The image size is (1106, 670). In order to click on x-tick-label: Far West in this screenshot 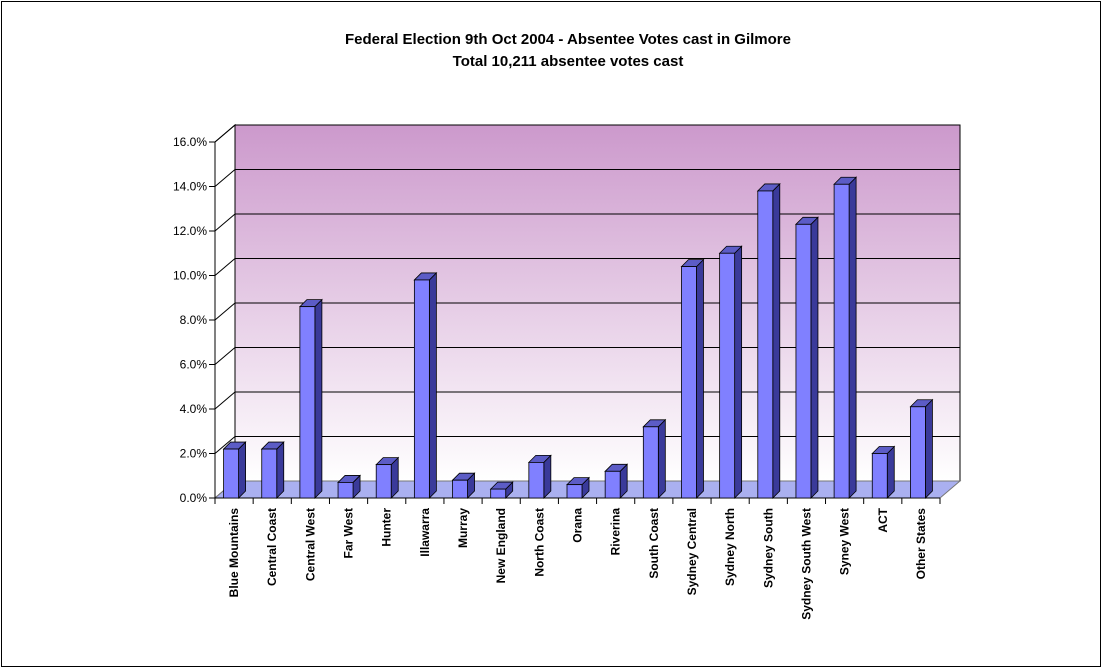, I will do `click(349, 533)`.